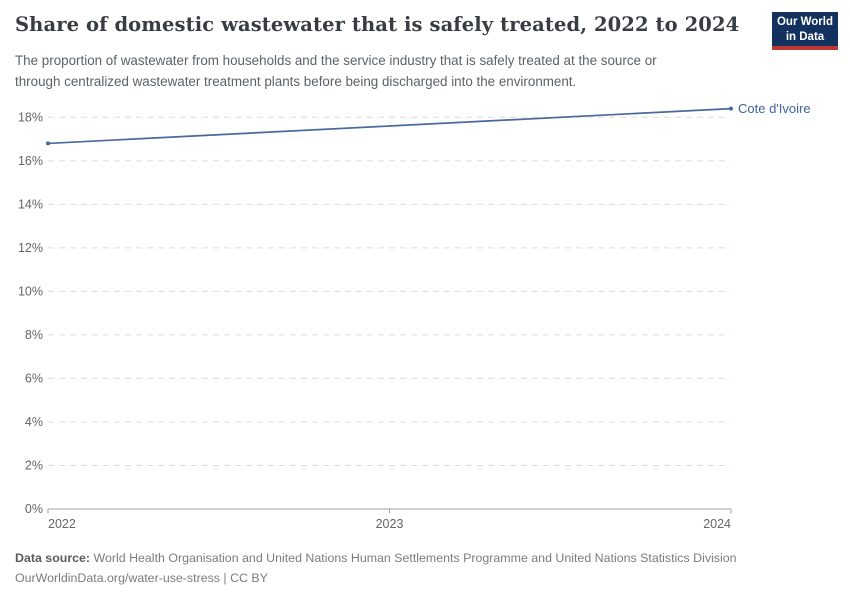 The image size is (850, 600). I want to click on y-axis-label-18pct: 18%, so click(30, 118).